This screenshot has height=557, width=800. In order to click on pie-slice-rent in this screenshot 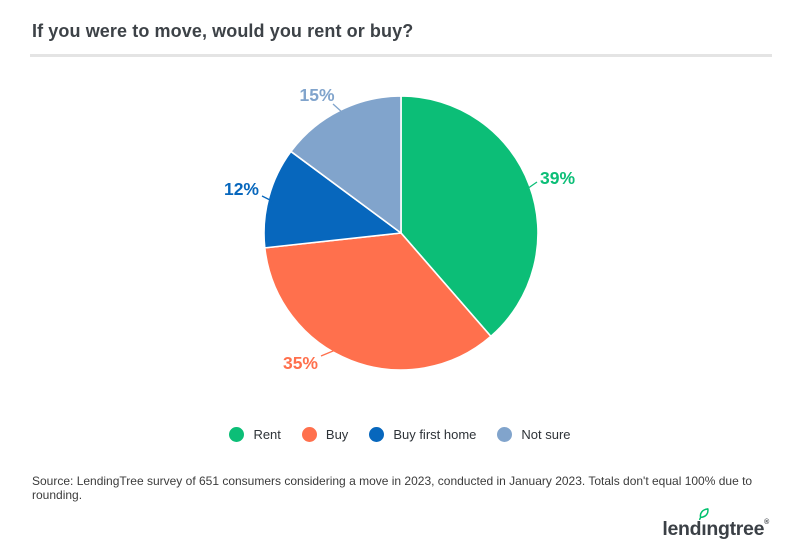, I will do `click(469, 216)`.